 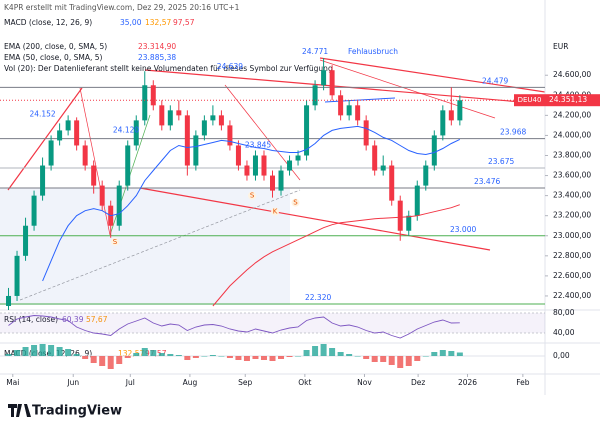 I want to click on price-tag-text: 24.351,13, so click(x=568, y=99).